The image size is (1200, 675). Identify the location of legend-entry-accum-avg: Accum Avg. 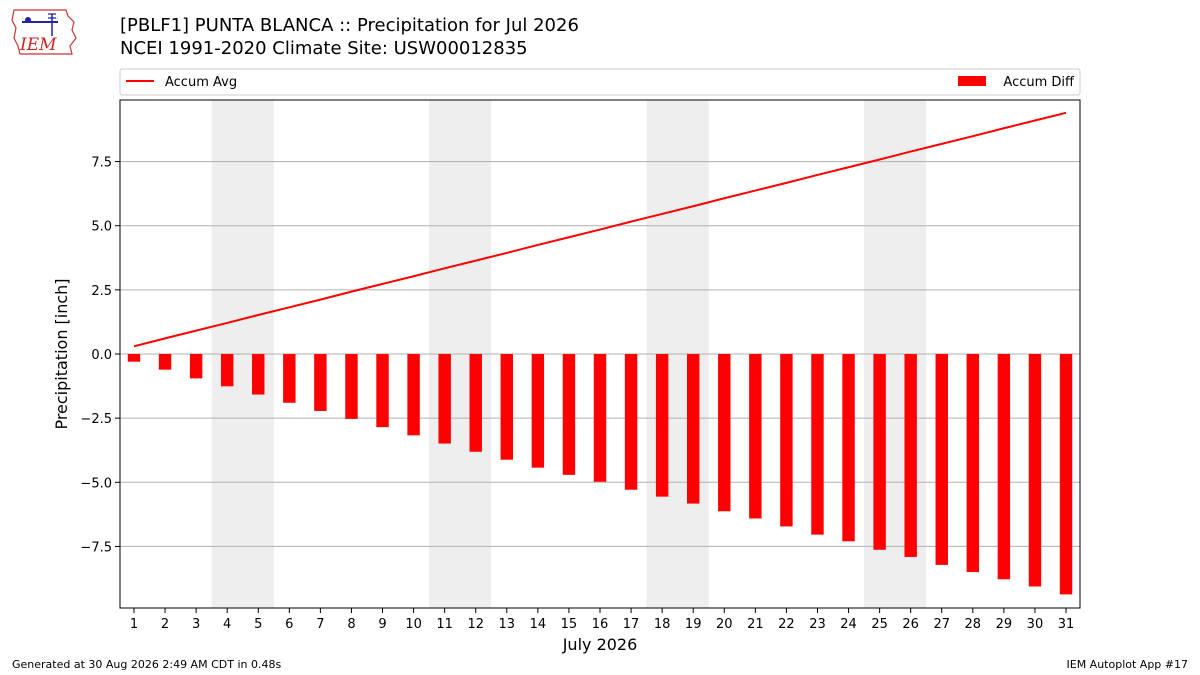
(201, 82).